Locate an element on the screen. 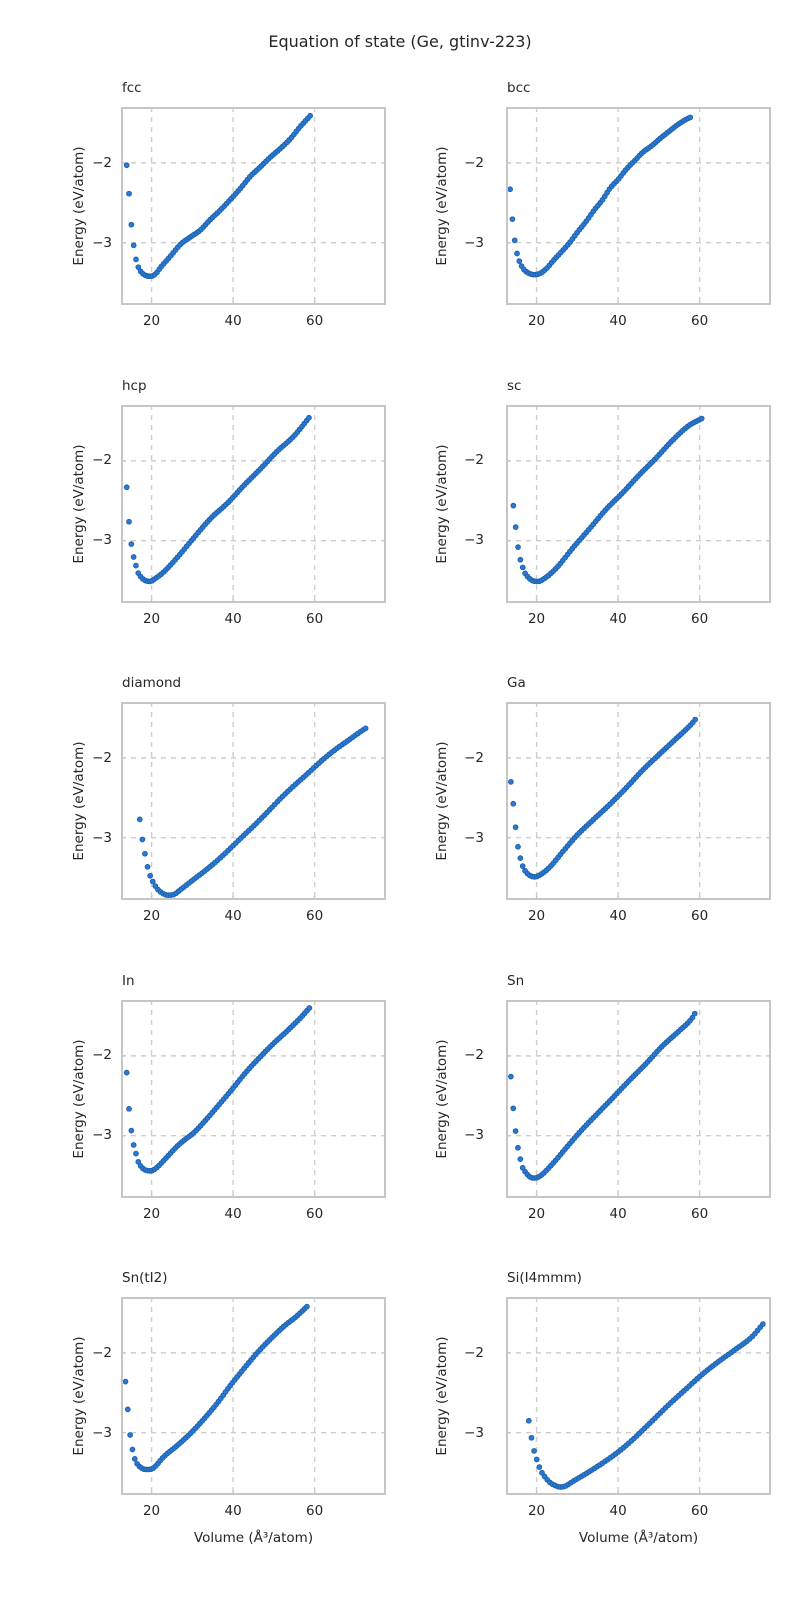 This screenshot has height=1600, width=800. subplot-title: Sn is located at coordinates (516, 980).